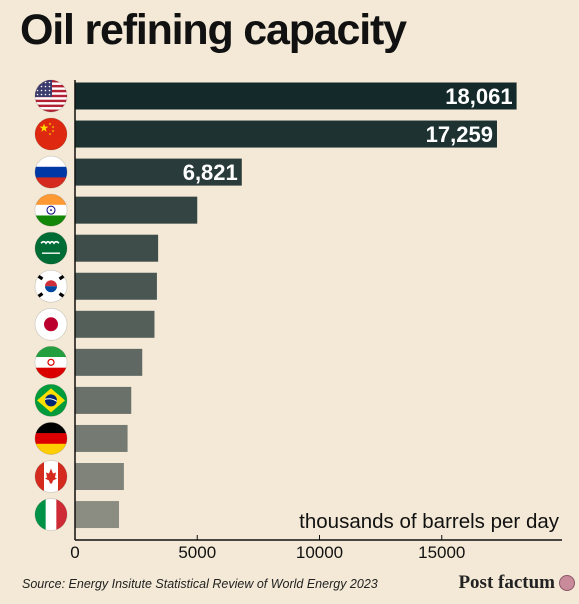 This screenshot has width=579, height=604. What do you see at coordinates (116, 286) in the screenshot?
I see `bar-south-korea` at bounding box center [116, 286].